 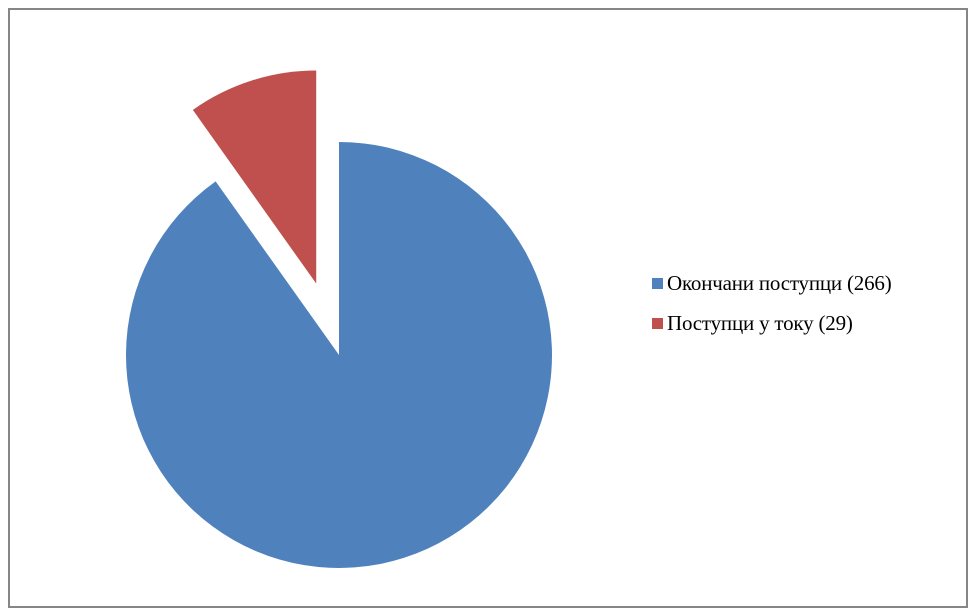 What do you see at coordinates (657, 283) in the screenshot?
I see `legend-swatch-completed` at bounding box center [657, 283].